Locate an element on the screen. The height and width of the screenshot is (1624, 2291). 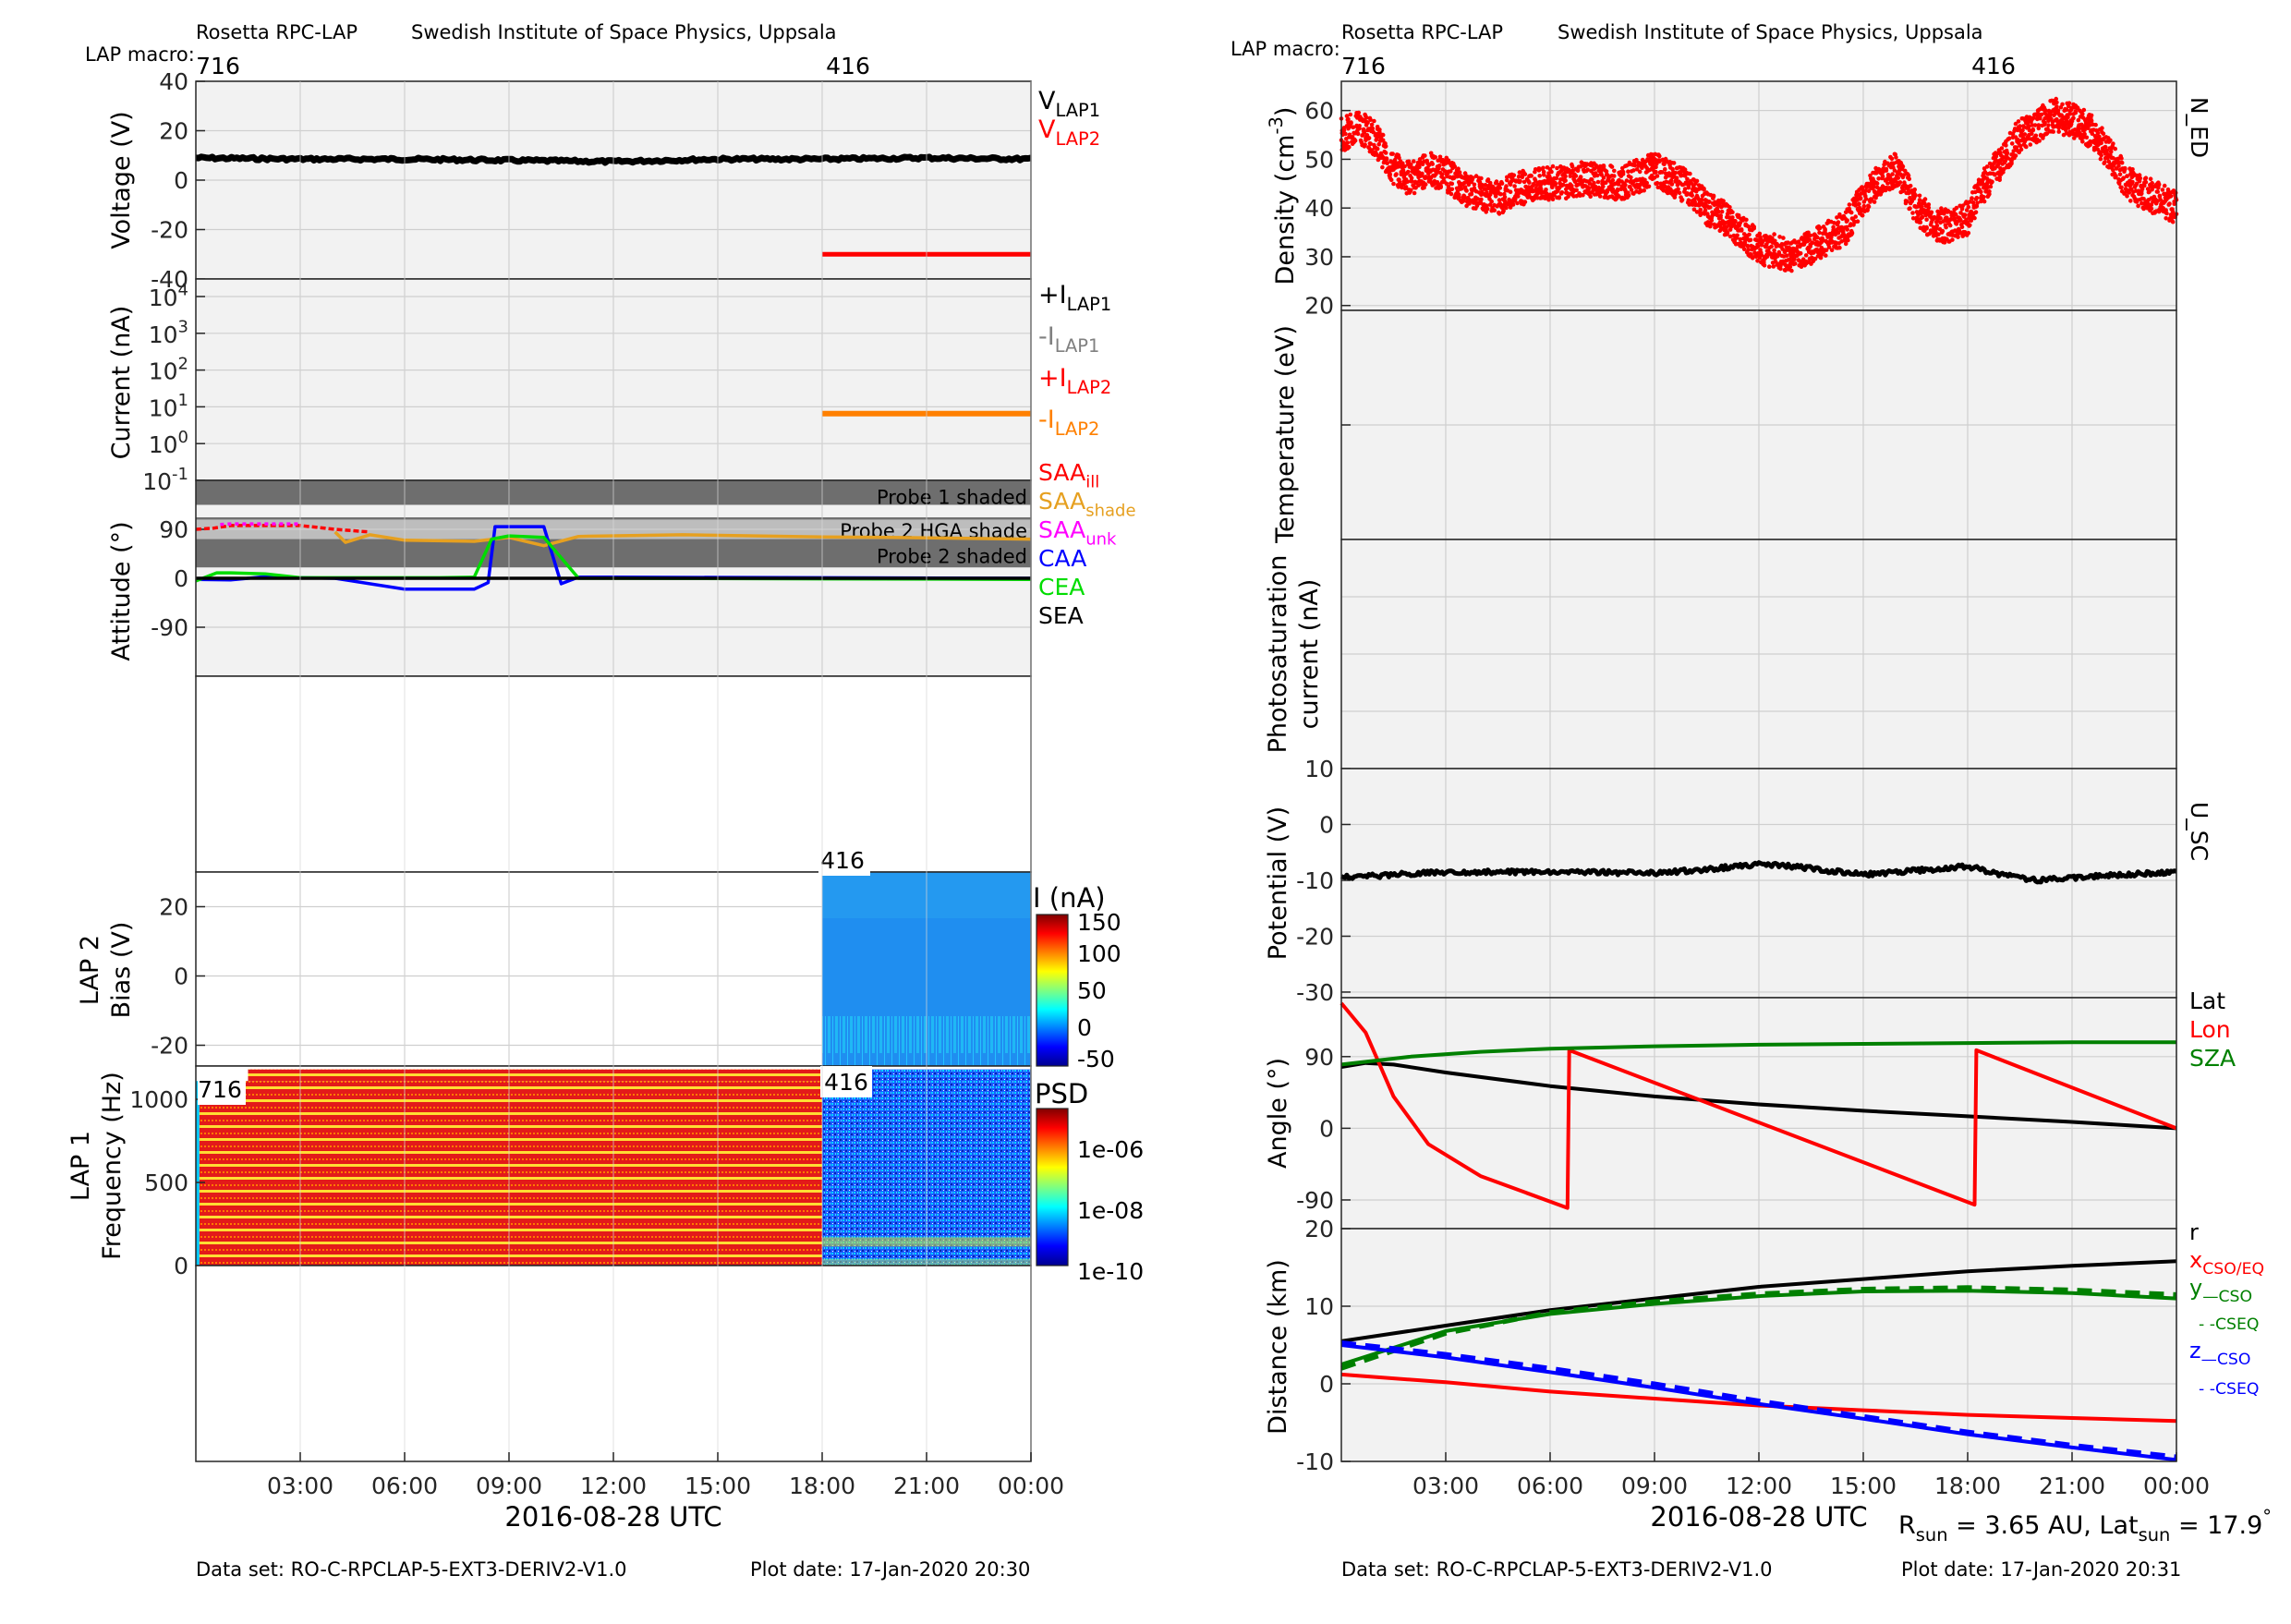
voltage-tick-0: 40 is located at coordinates (174, 81).